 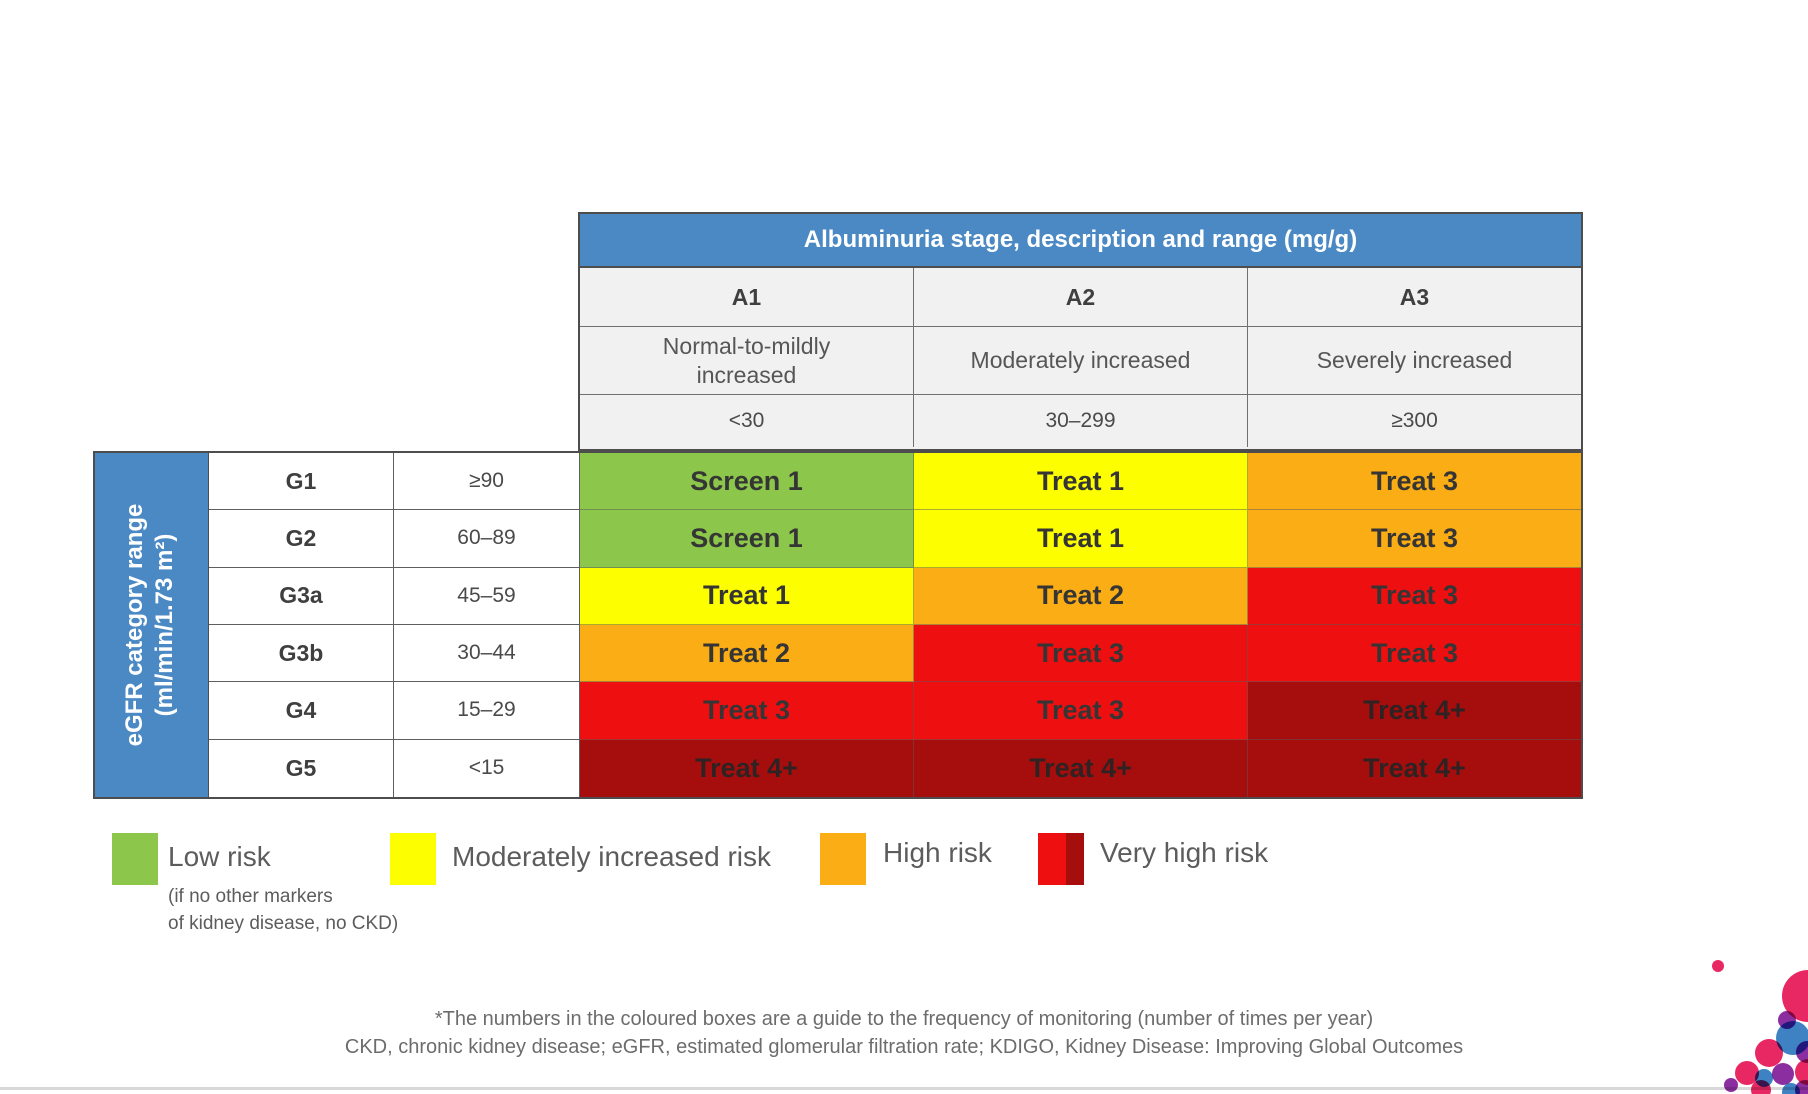 I want to click on albuminuria-stage-row: A1 A2 A3, so click(x=1080, y=297).